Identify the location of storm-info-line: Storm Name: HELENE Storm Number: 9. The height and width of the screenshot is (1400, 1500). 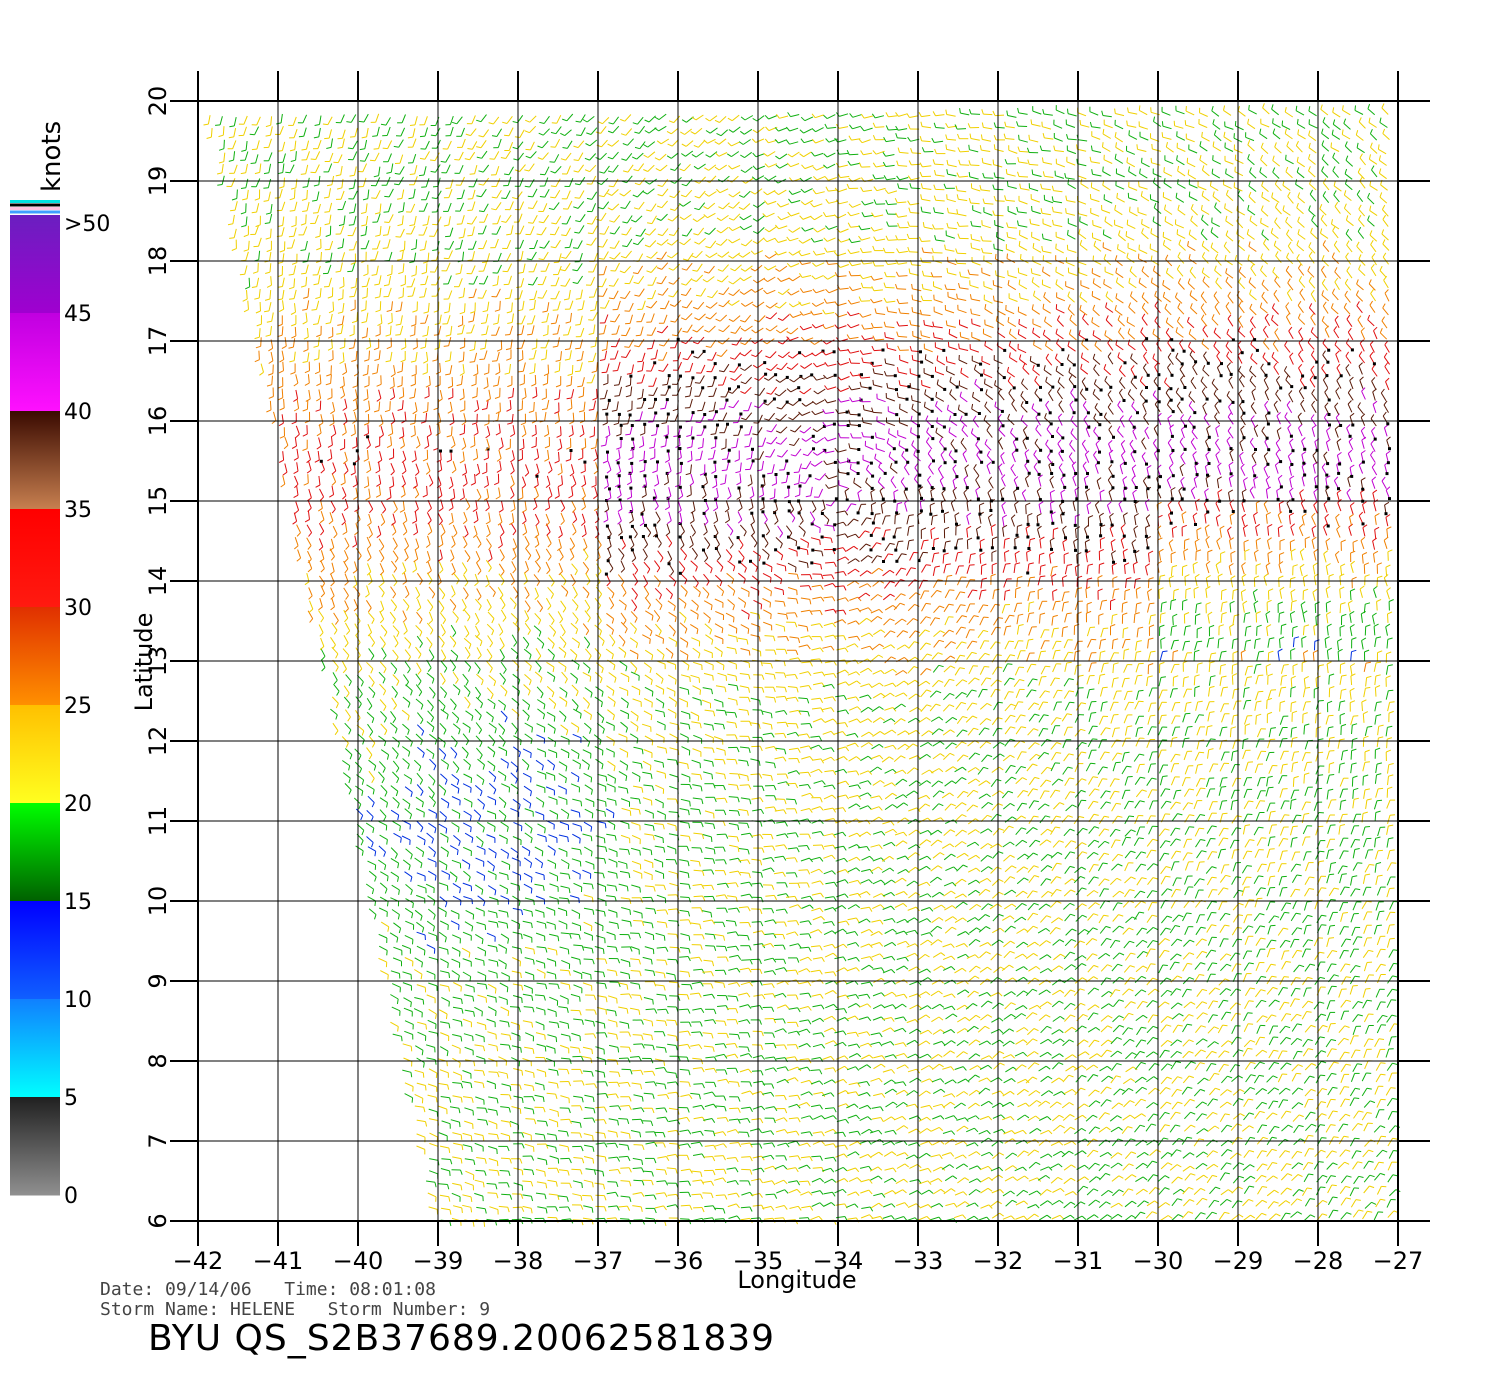
(295, 1309).